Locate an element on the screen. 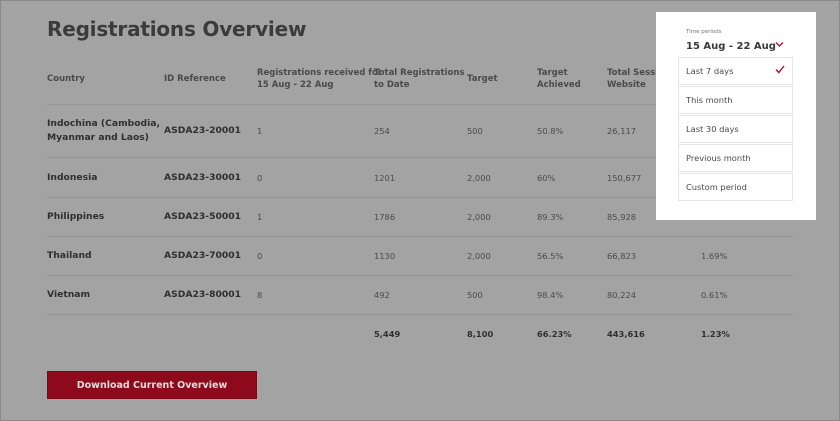  cell-id-reference: ASDA23-80001 is located at coordinates (203, 294).